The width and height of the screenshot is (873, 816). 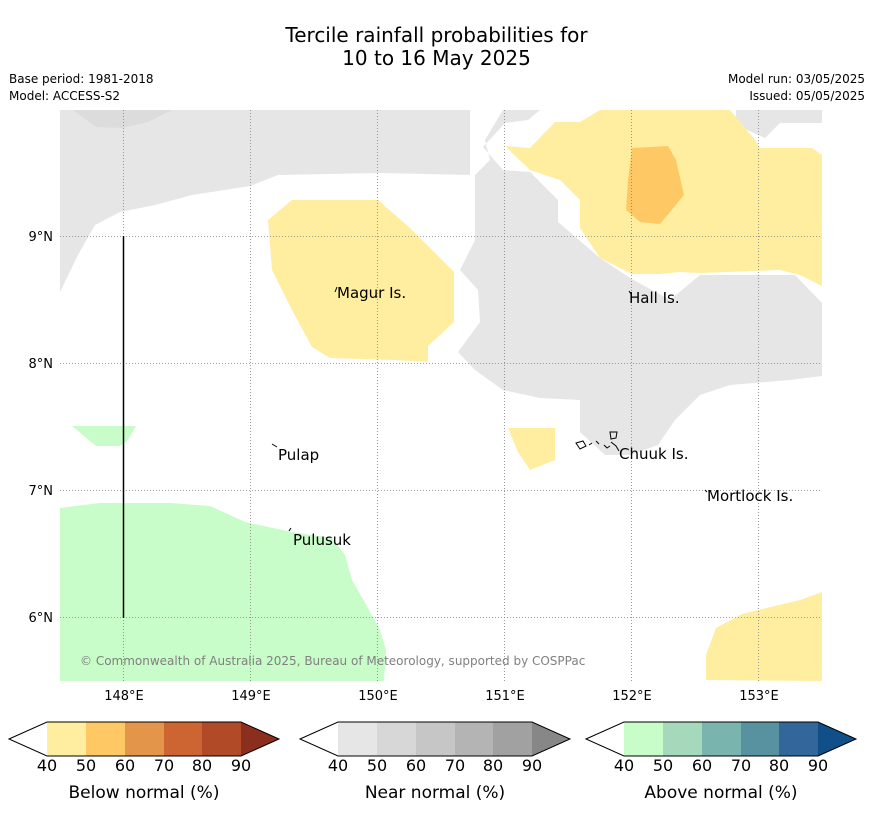 What do you see at coordinates (779, 765) in the screenshot?
I see `cb-above-tick-80: 80` at bounding box center [779, 765].